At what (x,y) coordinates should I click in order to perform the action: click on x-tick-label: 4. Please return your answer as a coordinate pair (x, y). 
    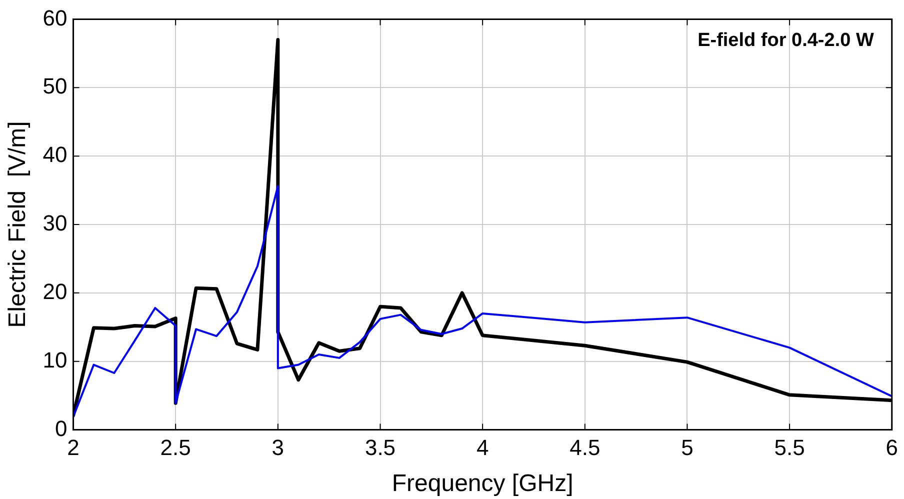
    Looking at the image, I should click on (482, 447).